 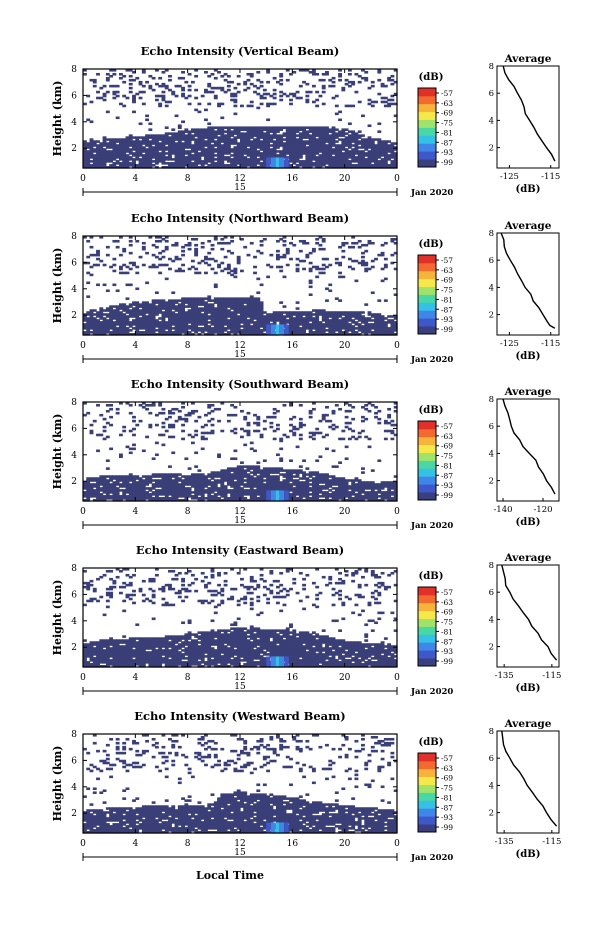 I want to click on x-tick-label: 8, so click(x=188, y=179).